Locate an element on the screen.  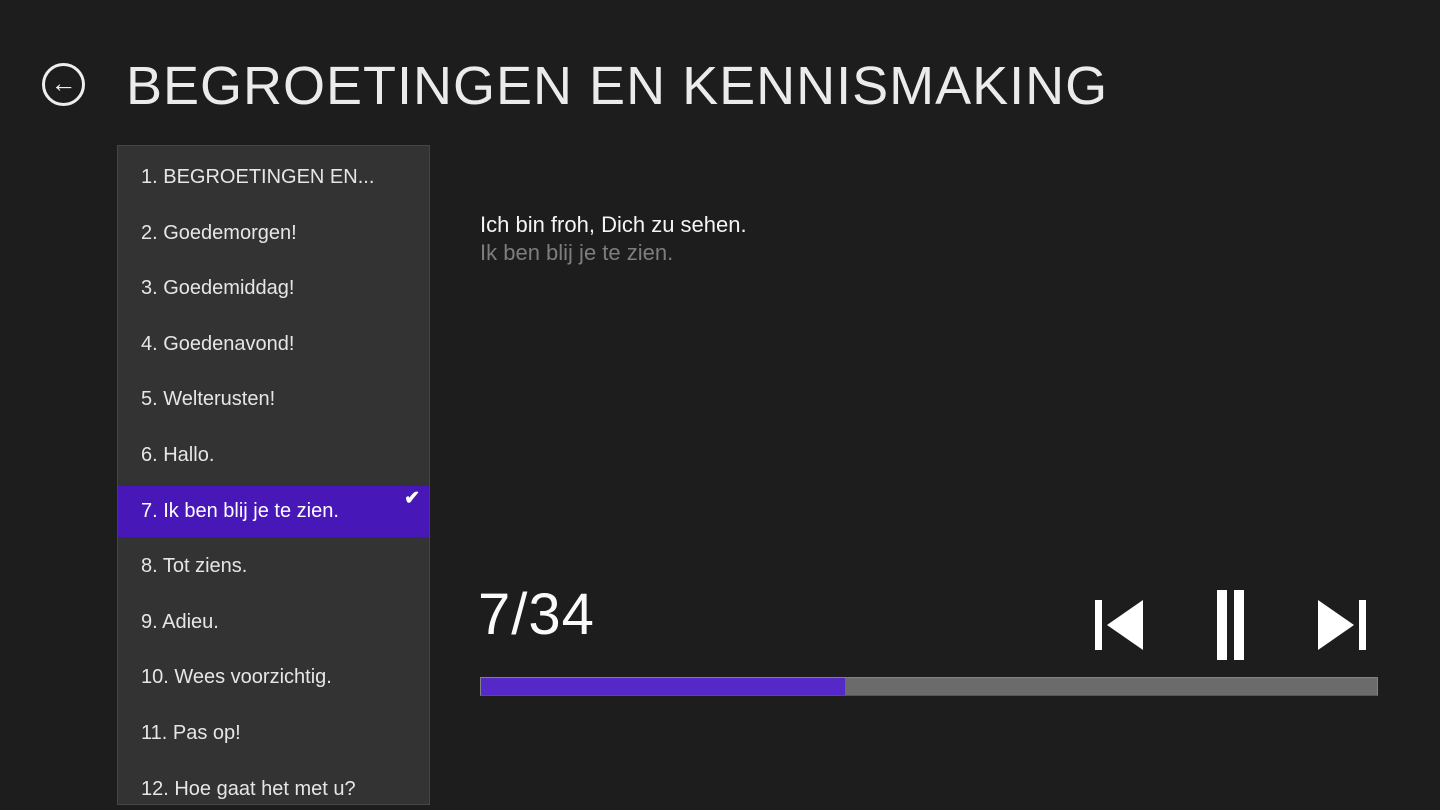
media-controls is located at coordinates (1230, 625).